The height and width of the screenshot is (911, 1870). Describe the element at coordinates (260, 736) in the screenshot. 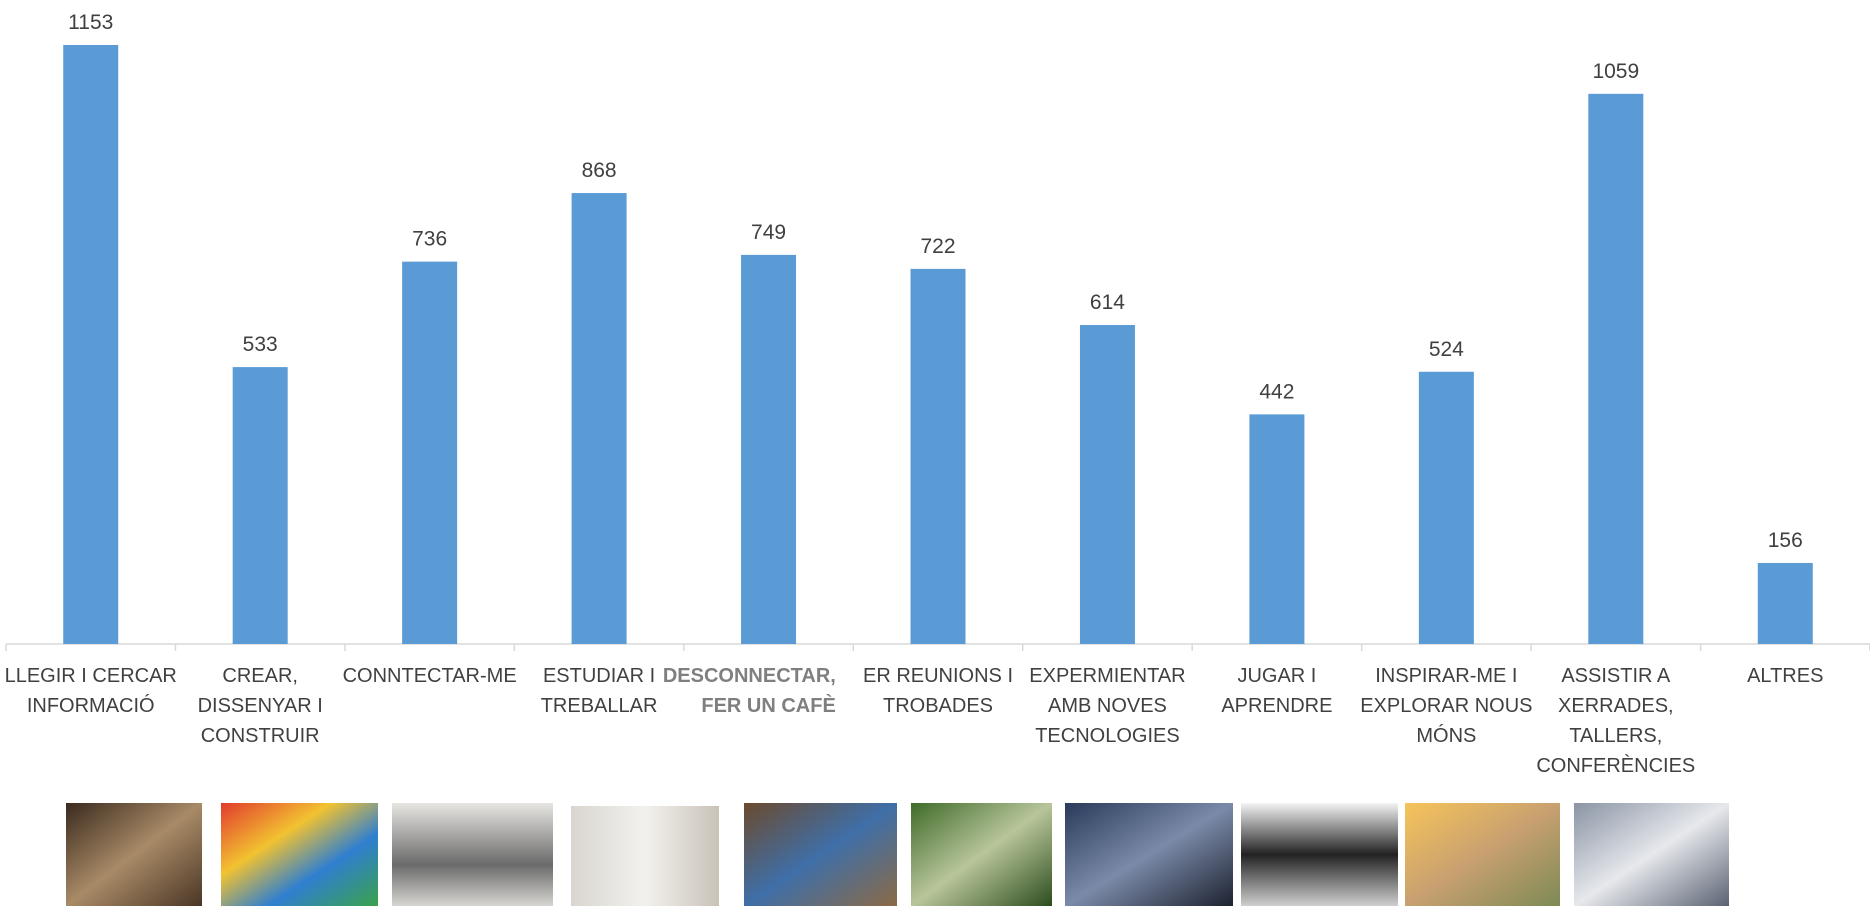

I see `x-tick-label-line: CONSTRUIR` at that location.